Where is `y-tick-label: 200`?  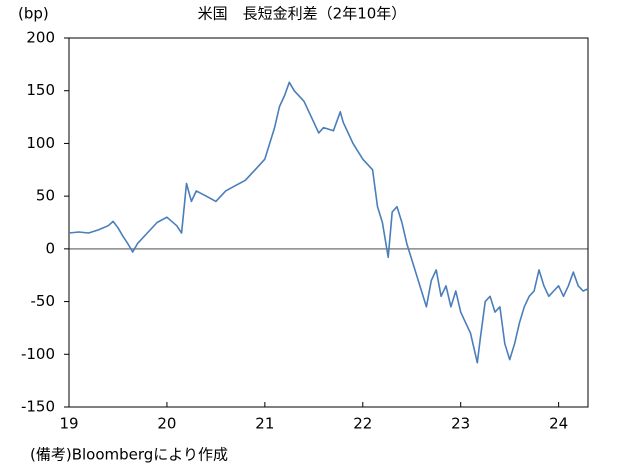
y-tick-label: 200 is located at coordinates (40, 38).